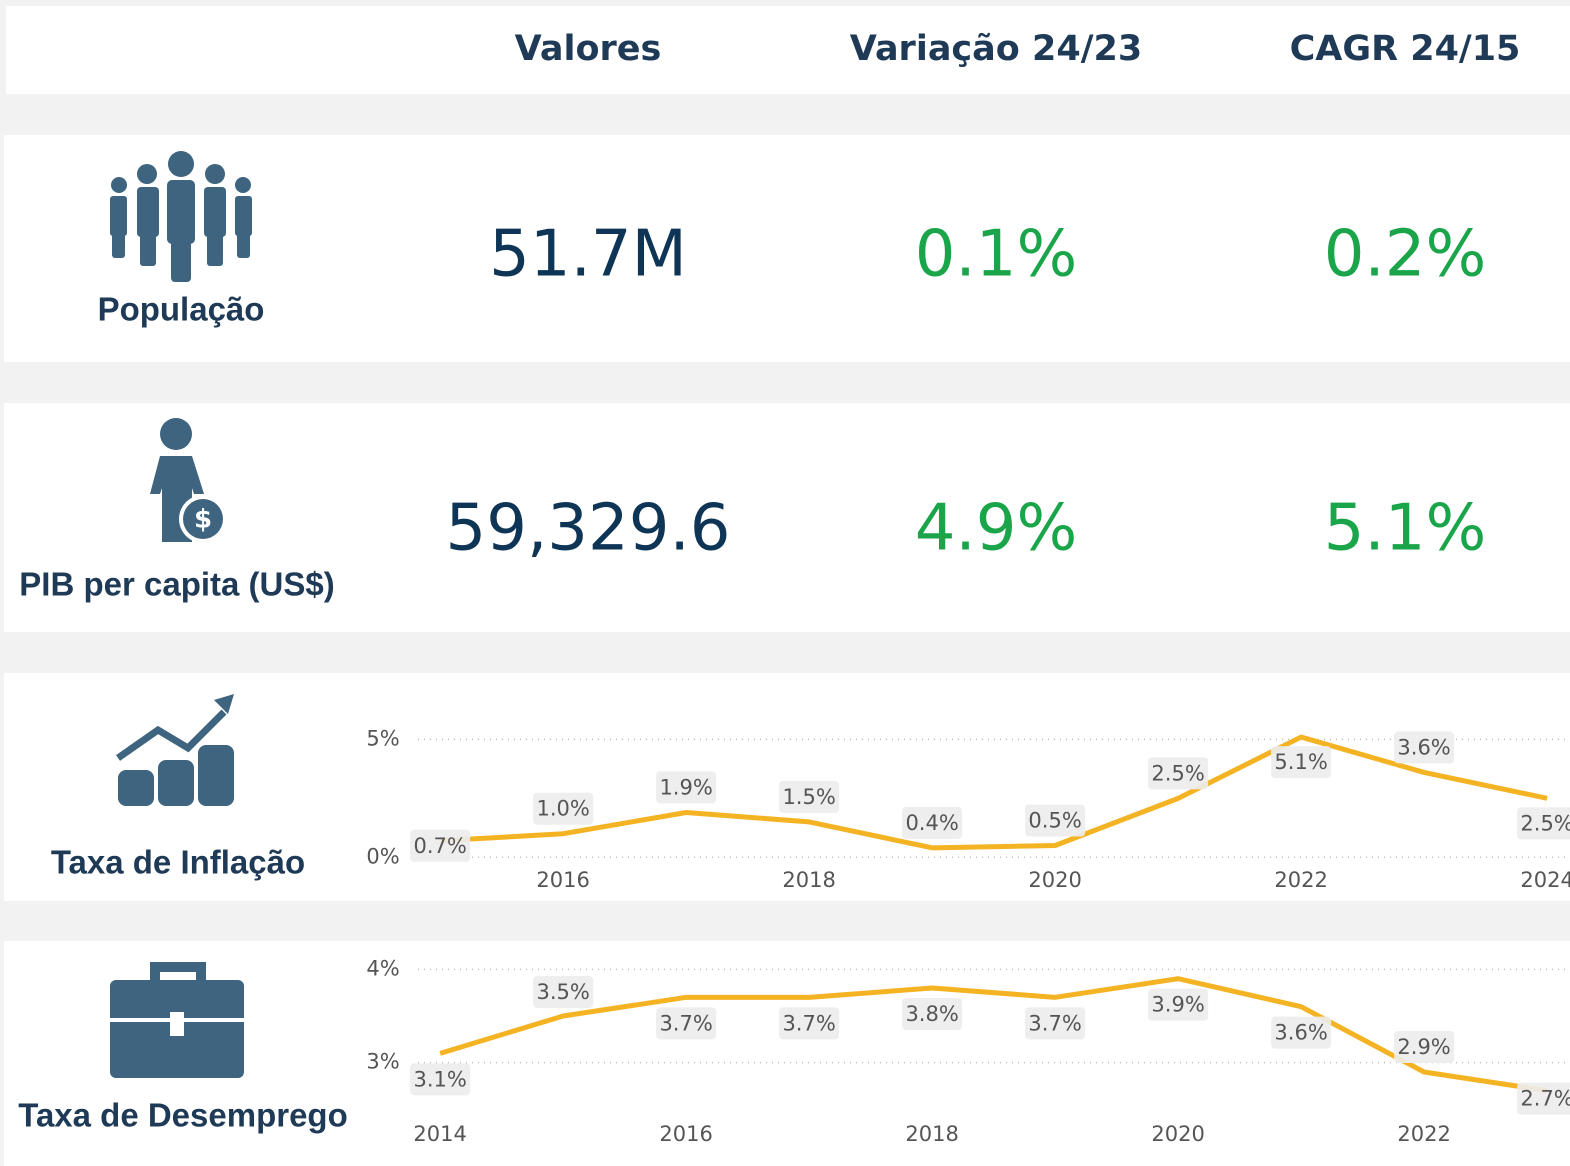  What do you see at coordinates (181, 309) in the screenshot?
I see `kpi-label: População` at bounding box center [181, 309].